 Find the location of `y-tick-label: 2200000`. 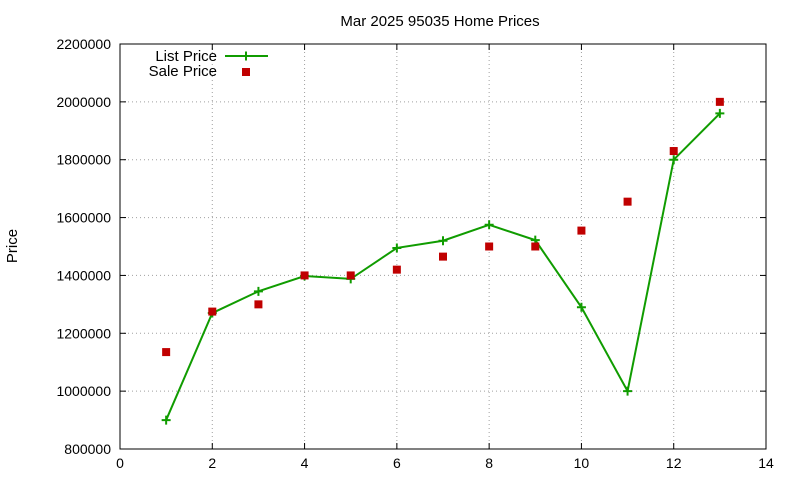

y-tick-label: 2200000 is located at coordinates (83, 44).